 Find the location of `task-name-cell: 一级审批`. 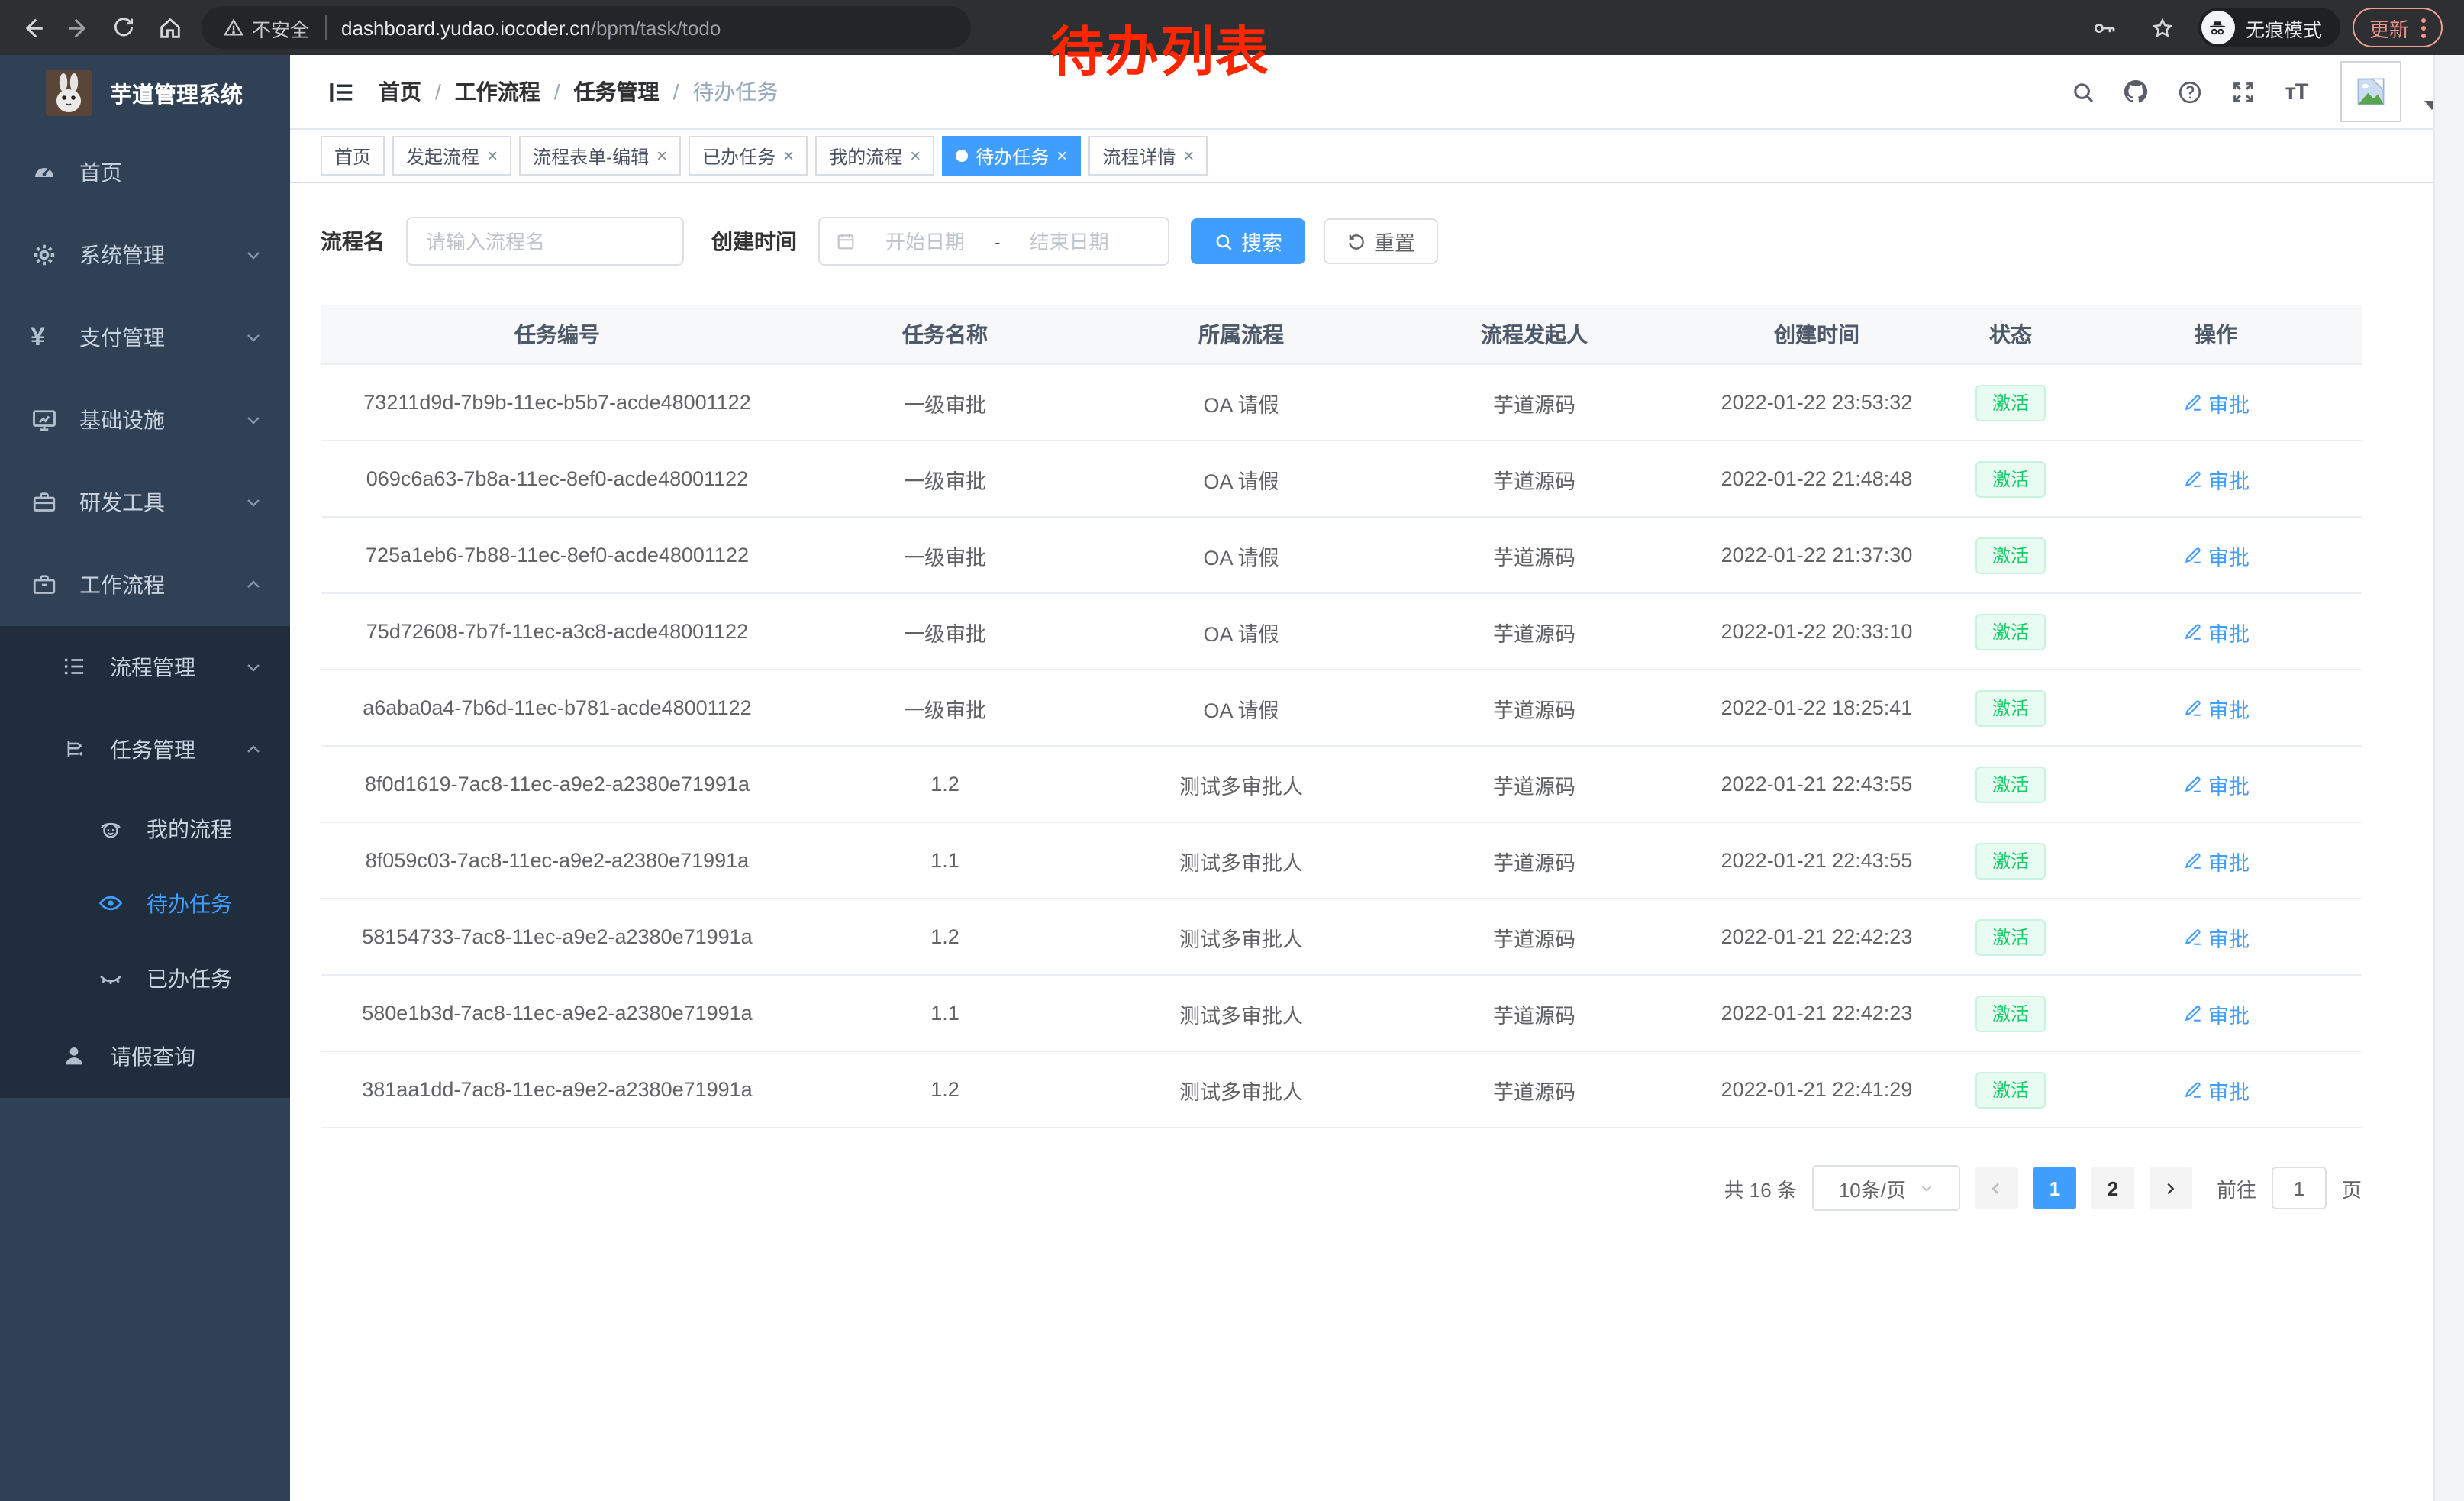

task-name-cell: 一级审批 is located at coordinates (945, 631).